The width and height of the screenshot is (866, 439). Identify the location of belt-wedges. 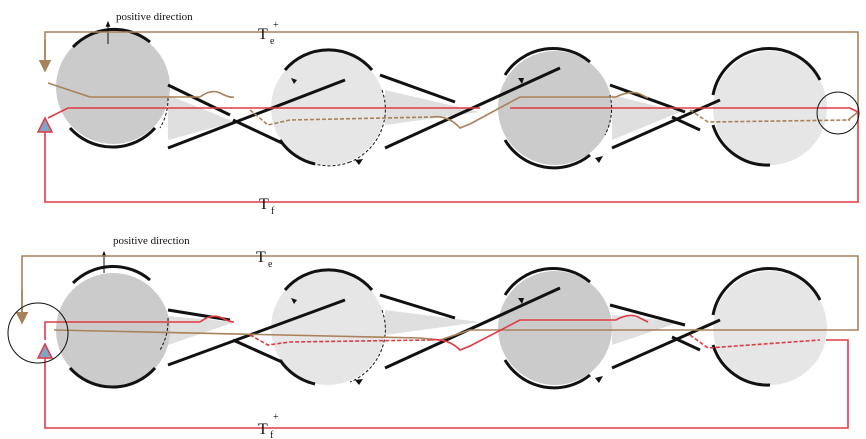
(424, 327).